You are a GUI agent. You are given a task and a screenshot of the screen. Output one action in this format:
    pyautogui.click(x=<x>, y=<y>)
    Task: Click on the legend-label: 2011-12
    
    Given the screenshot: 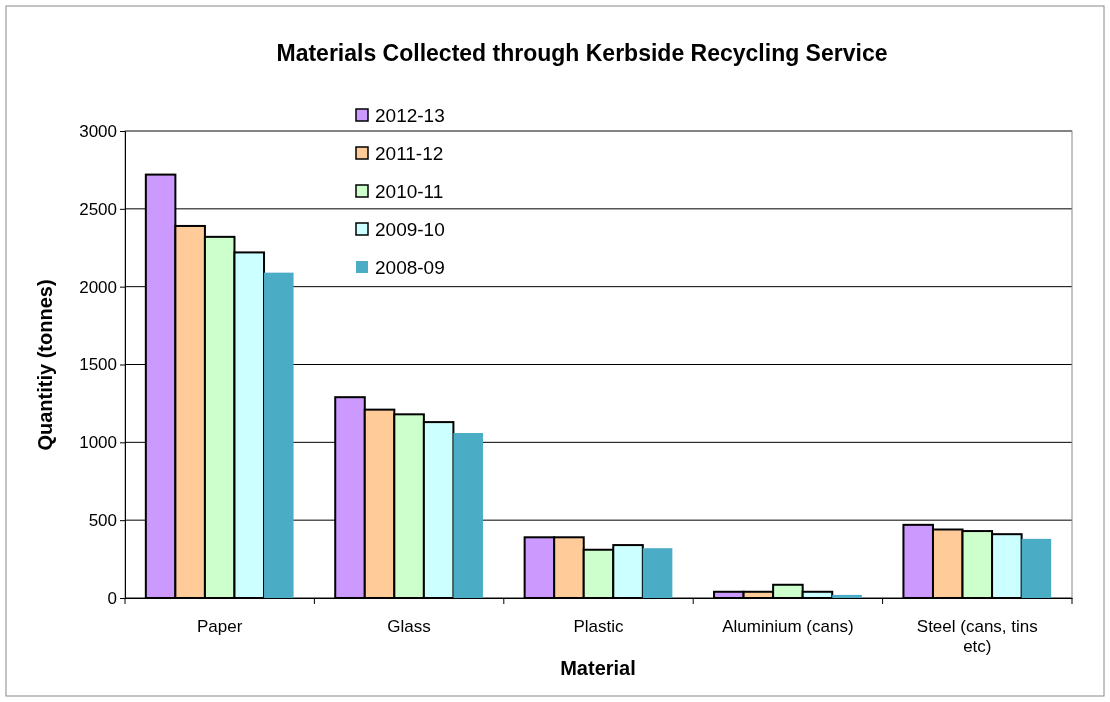 What is the action you would take?
    pyautogui.click(x=409, y=153)
    